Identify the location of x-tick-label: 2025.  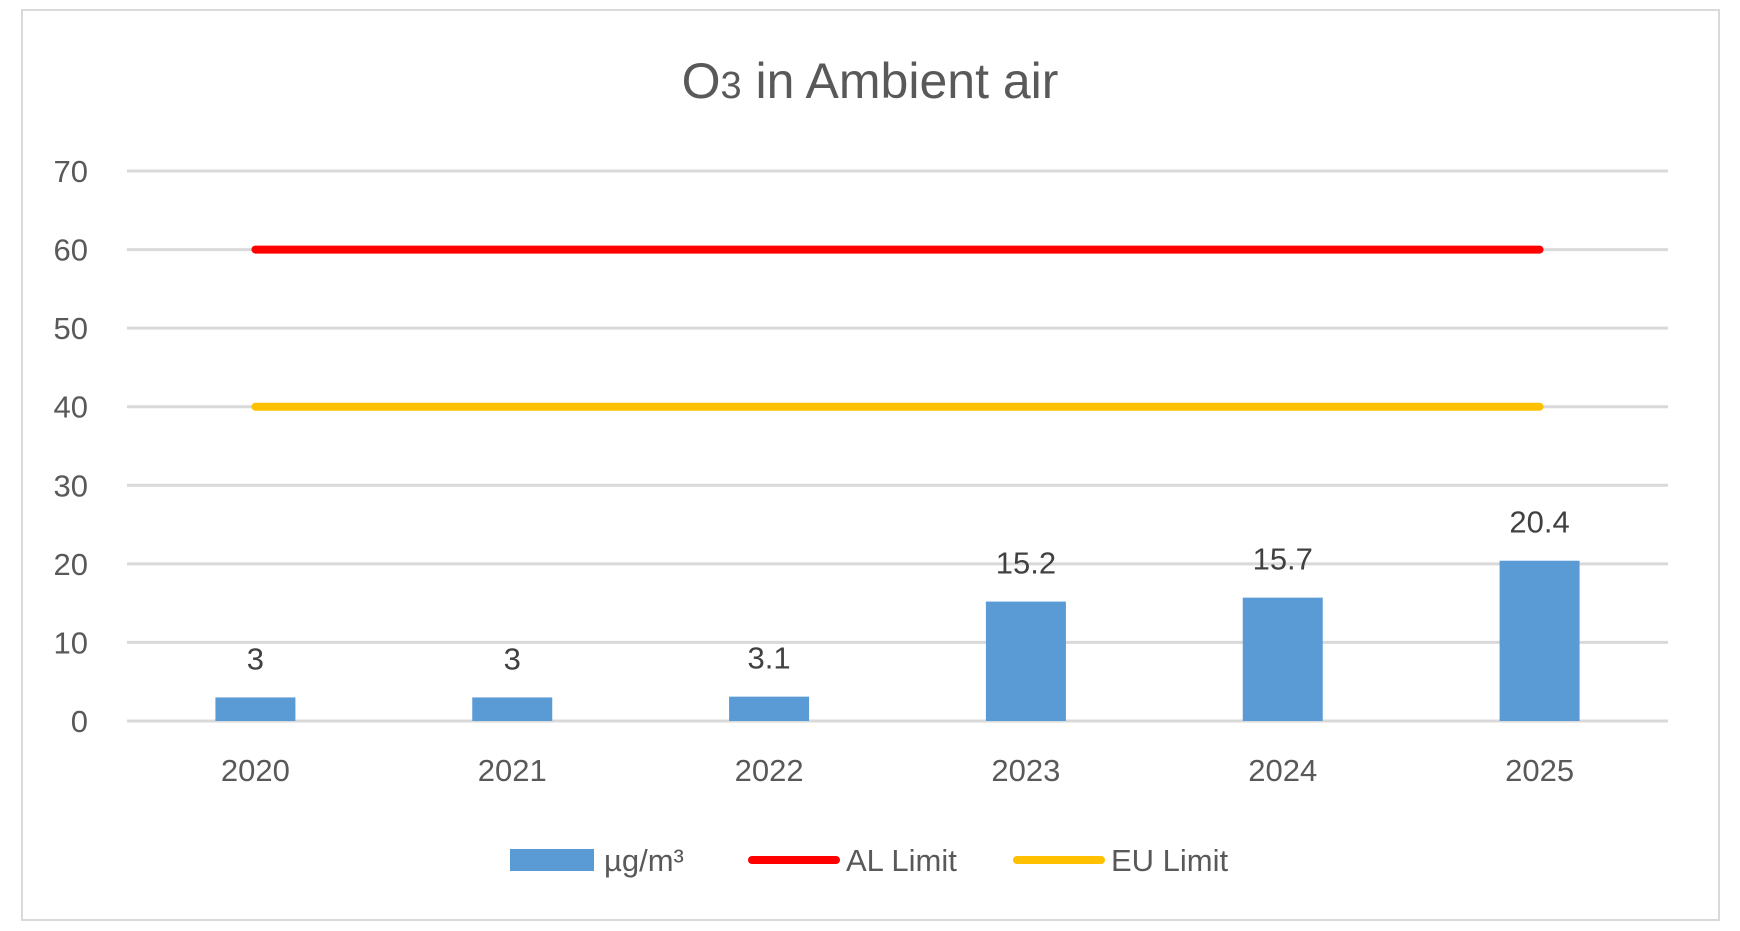
(1539, 770).